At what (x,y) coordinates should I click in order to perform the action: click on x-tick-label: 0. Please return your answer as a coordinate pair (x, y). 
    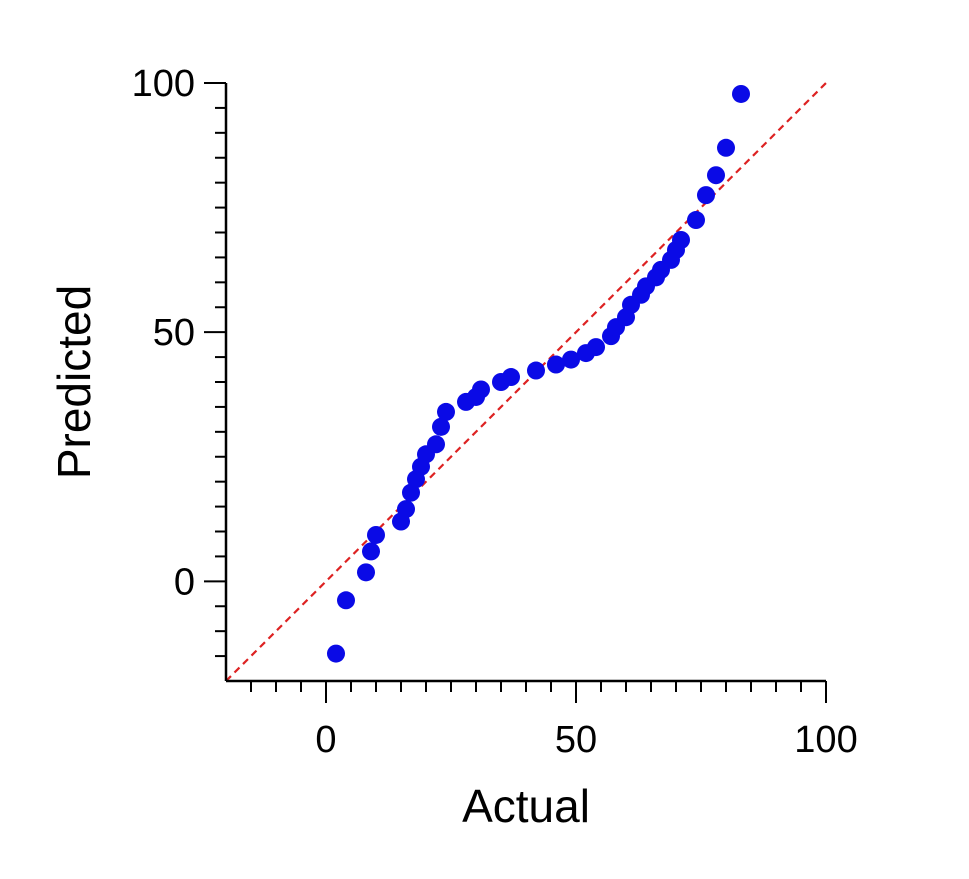
    Looking at the image, I should click on (325, 740).